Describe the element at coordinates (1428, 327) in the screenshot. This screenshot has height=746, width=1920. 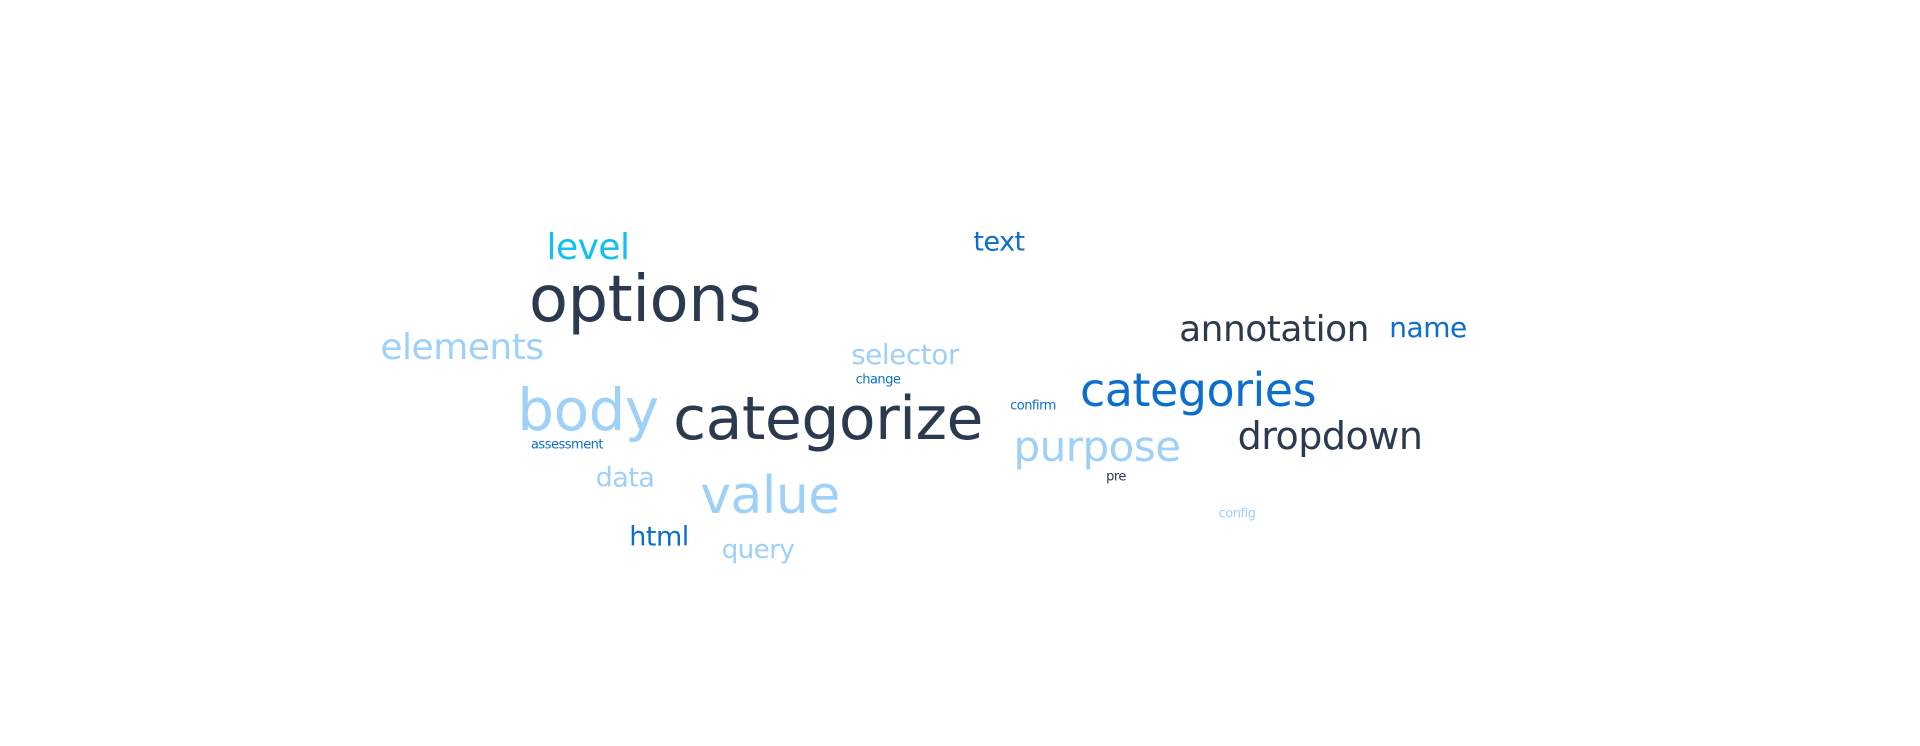
I see `word-name: name` at that location.